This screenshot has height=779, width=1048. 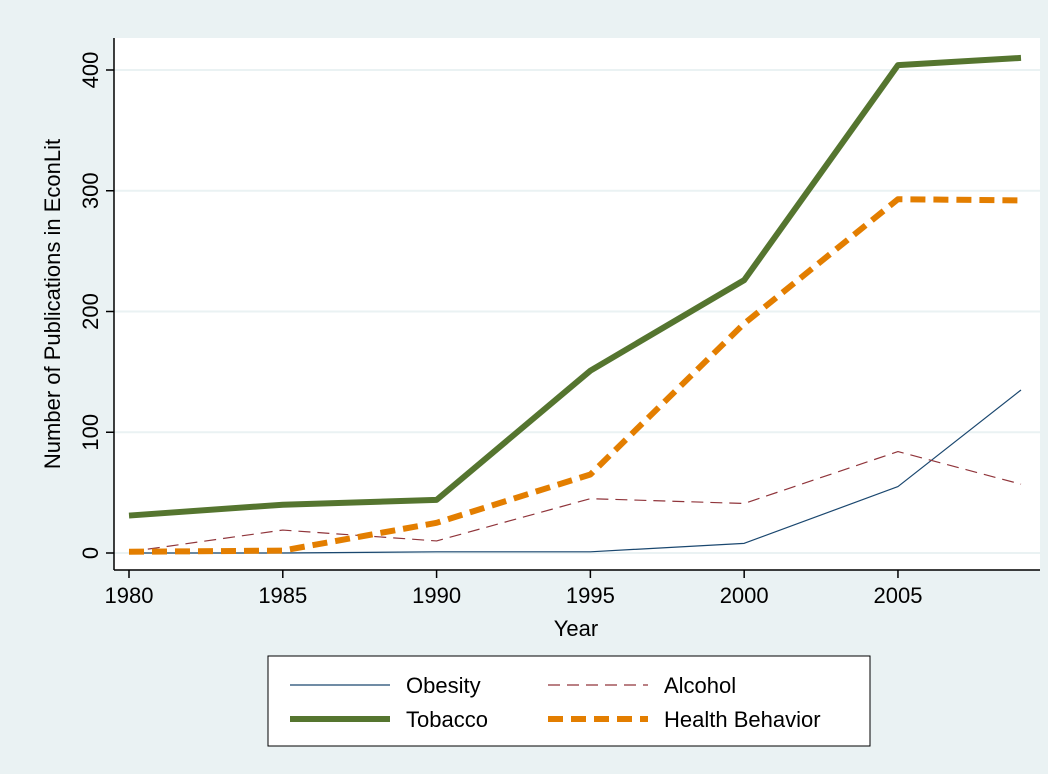 What do you see at coordinates (282, 595) in the screenshot?
I see `x-tick-label: 1985` at bounding box center [282, 595].